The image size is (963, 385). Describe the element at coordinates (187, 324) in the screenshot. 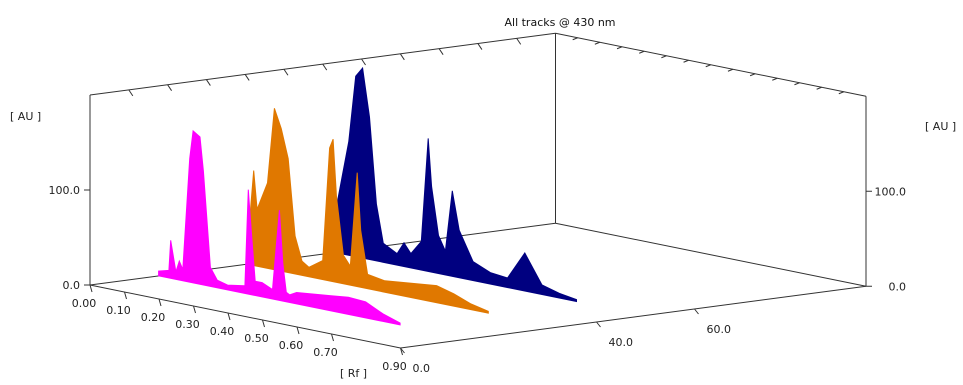

I see `x-tick-label: 0.30` at that location.